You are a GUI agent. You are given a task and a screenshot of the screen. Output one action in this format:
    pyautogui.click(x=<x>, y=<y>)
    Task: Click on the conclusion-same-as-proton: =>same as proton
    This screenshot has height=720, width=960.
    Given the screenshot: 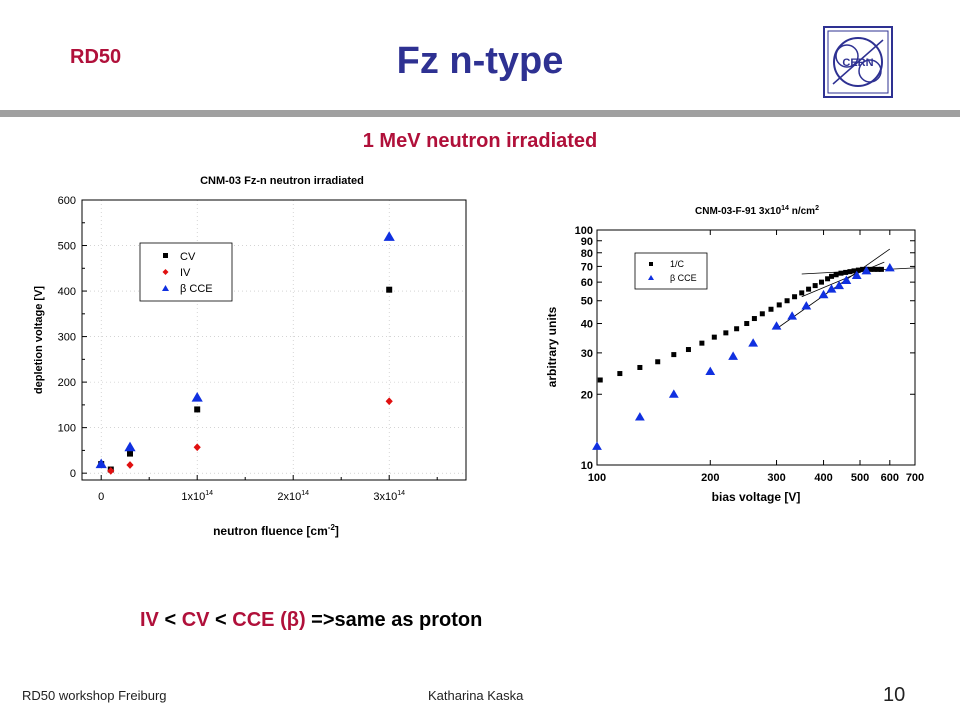 What is the action you would take?
    pyautogui.click(x=397, y=620)
    